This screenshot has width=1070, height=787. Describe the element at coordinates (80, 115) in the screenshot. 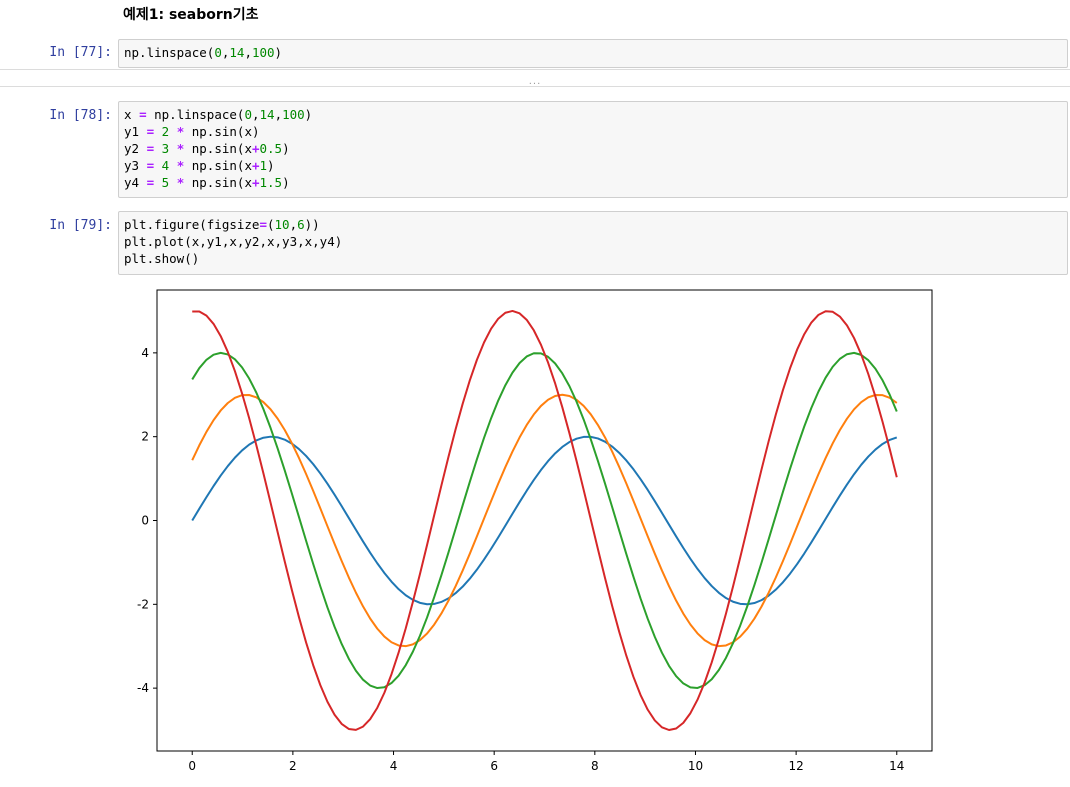

I see `cell-prompt-78: In [78]:` at that location.